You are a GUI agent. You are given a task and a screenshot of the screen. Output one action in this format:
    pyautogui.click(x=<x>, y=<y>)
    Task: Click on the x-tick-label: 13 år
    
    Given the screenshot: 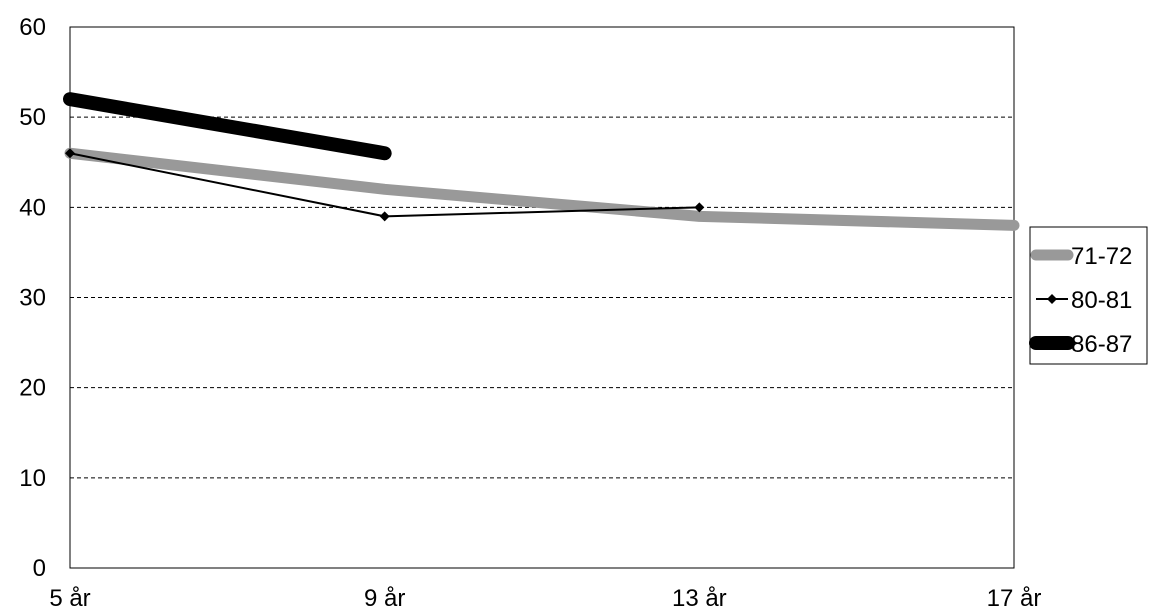 What is the action you would take?
    pyautogui.click(x=699, y=598)
    